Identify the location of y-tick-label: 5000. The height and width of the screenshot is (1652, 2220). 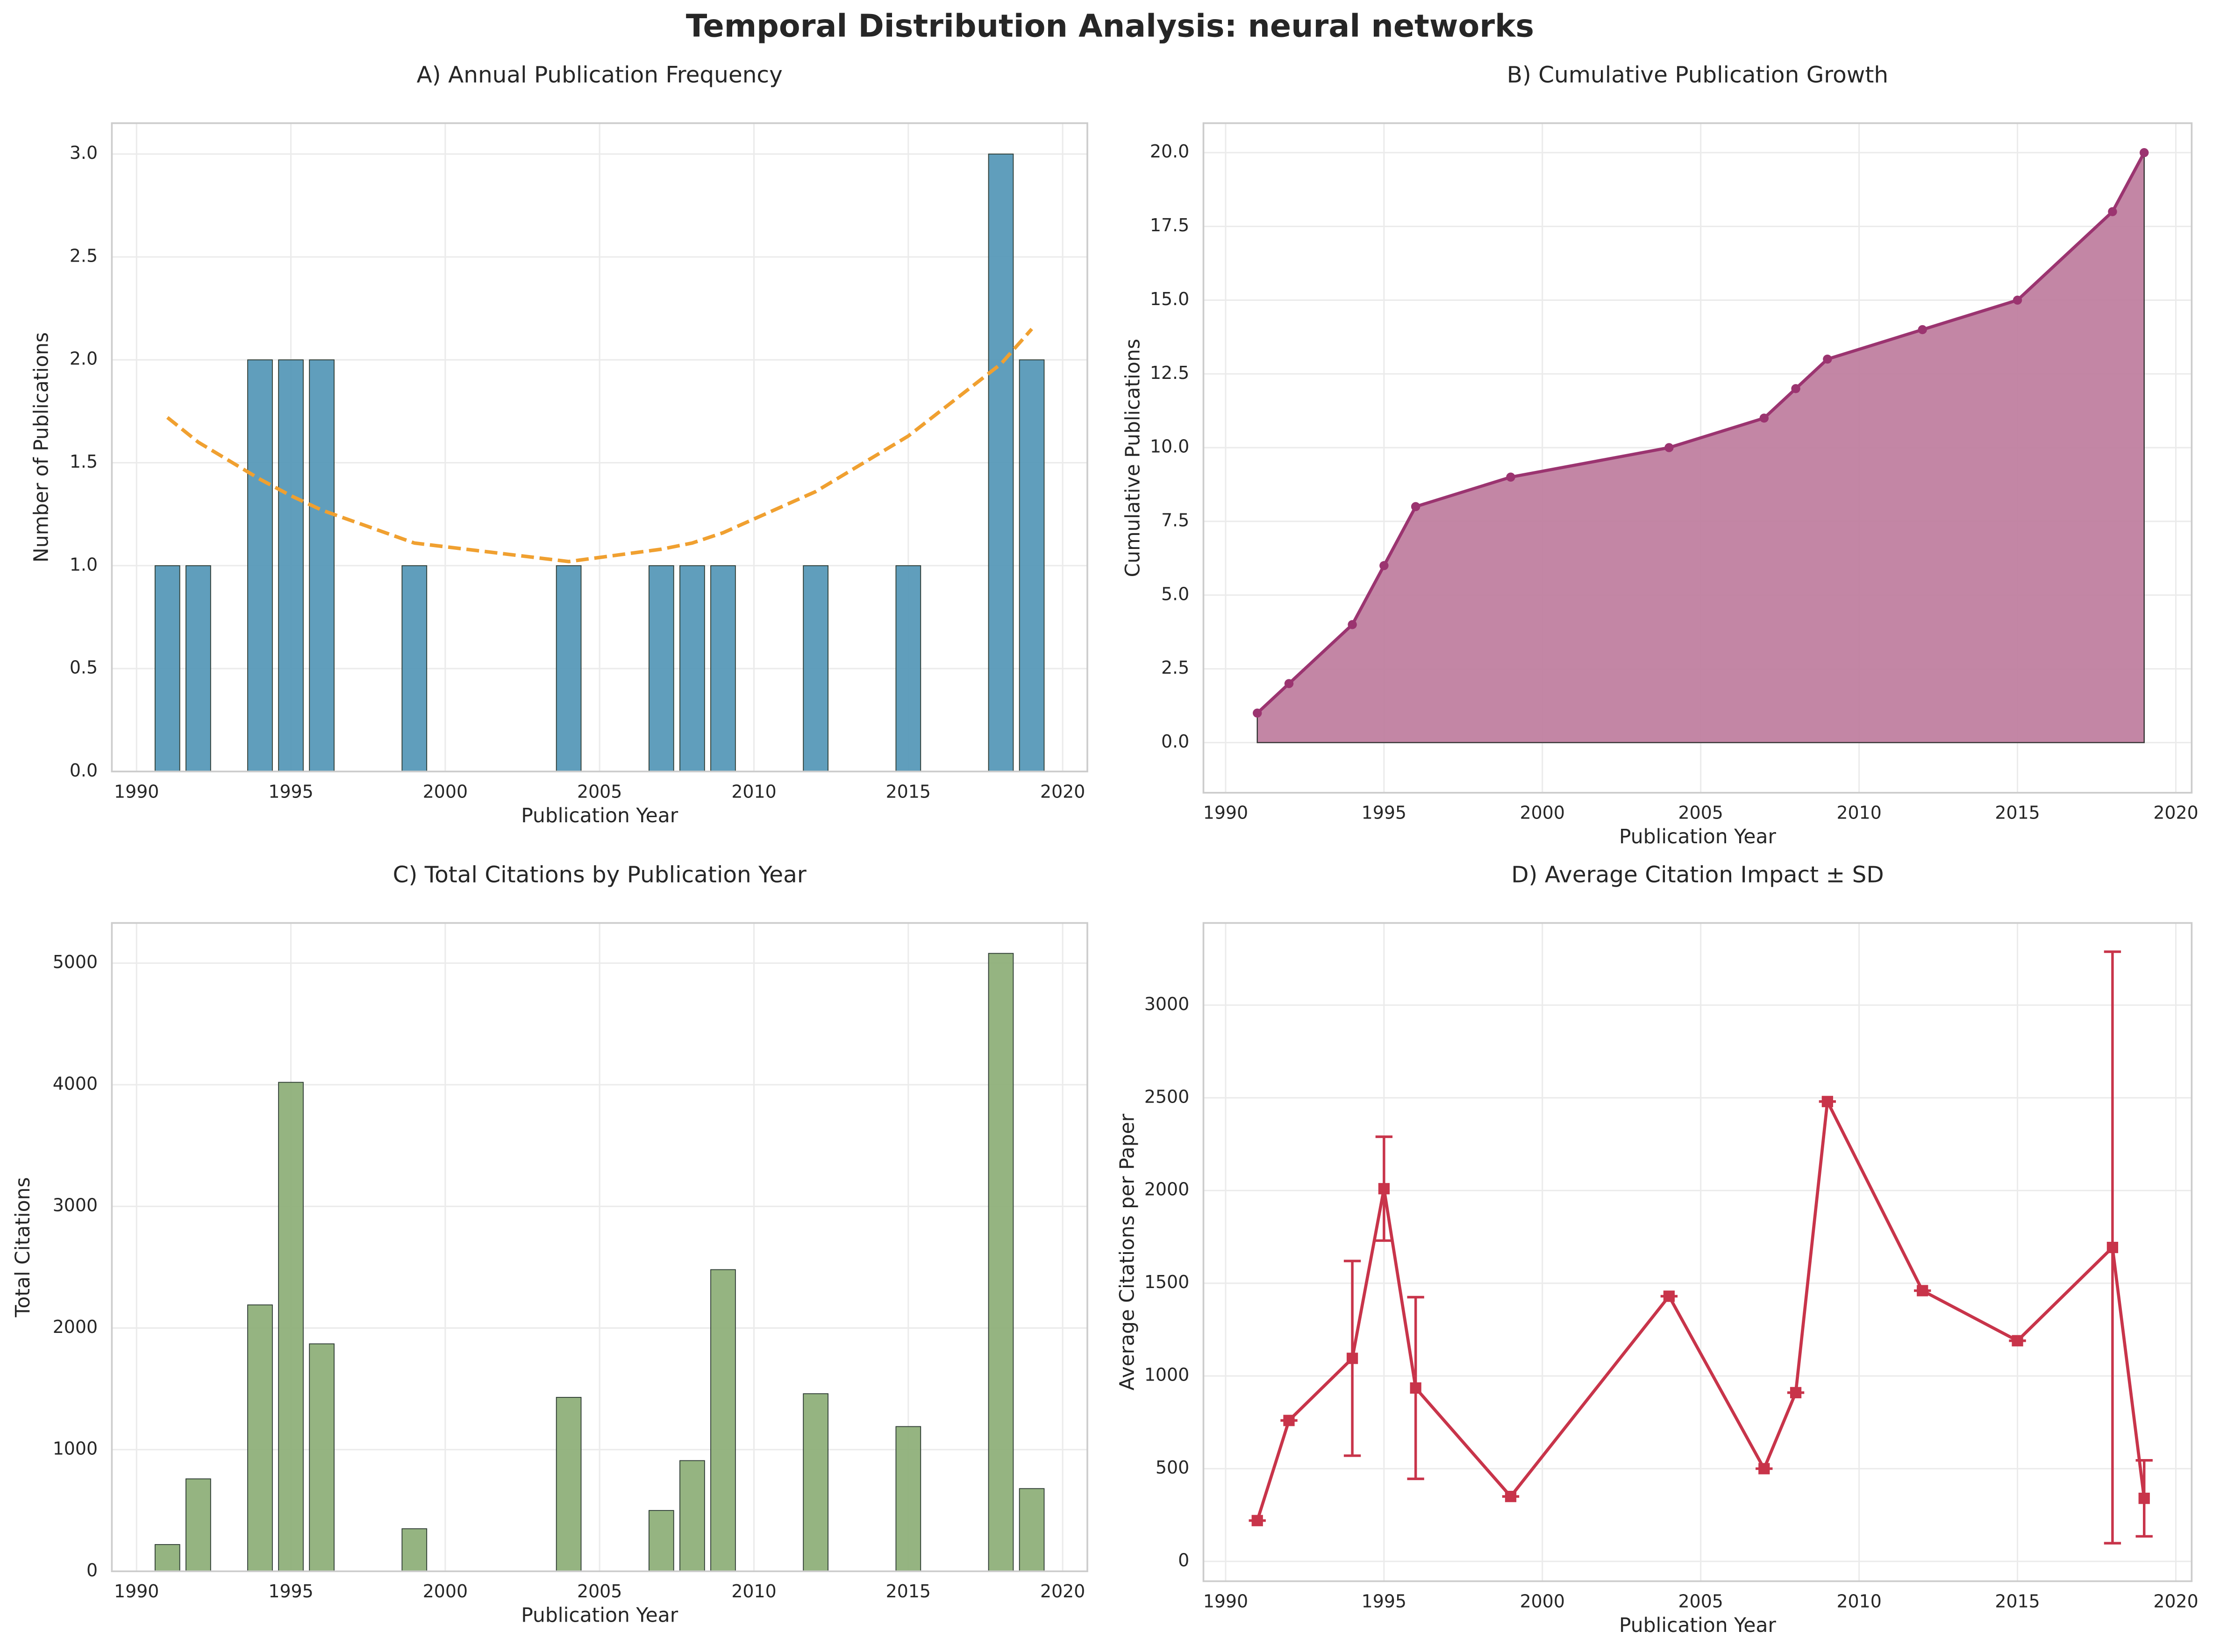
(75, 962).